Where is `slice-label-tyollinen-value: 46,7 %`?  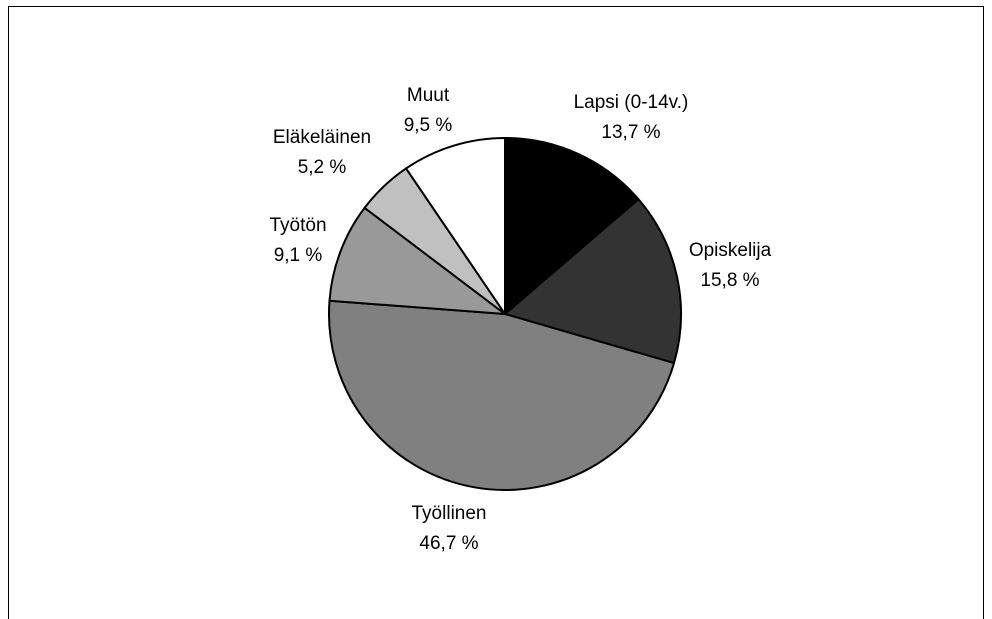
slice-label-tyollinen-value: 46,7 % is located at coordinates (448, 543).